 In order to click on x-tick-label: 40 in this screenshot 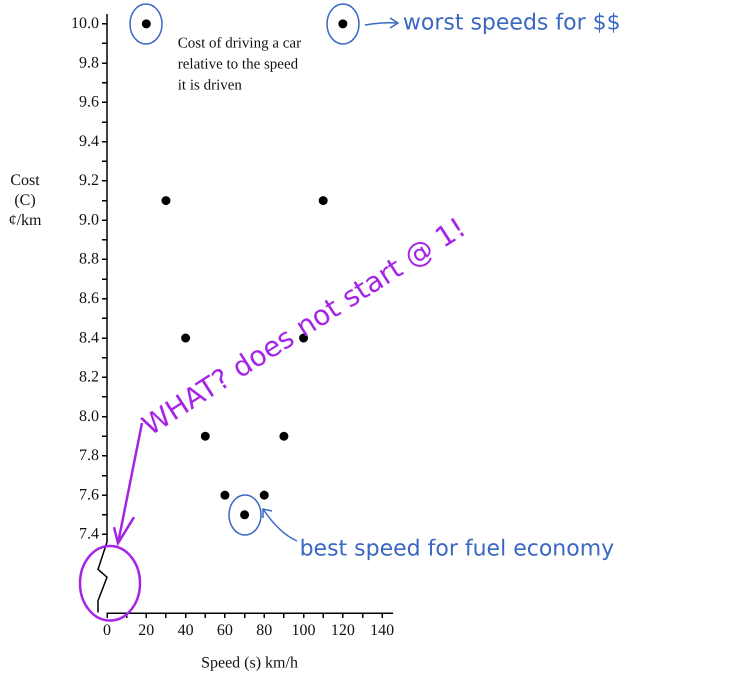, I will do `click(186, 630)`.